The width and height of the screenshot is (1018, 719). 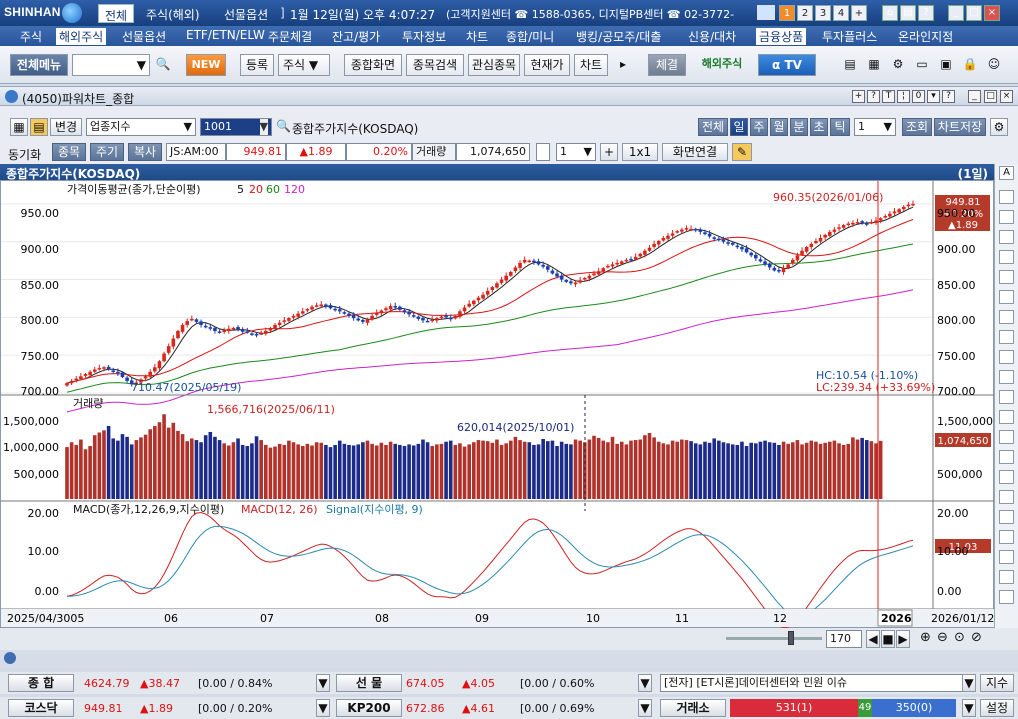 What do you see at coordinates (39, 65) in the screenshot?
I see `all-menu-button: 전체메뉴` at bounding box center [39, 65].